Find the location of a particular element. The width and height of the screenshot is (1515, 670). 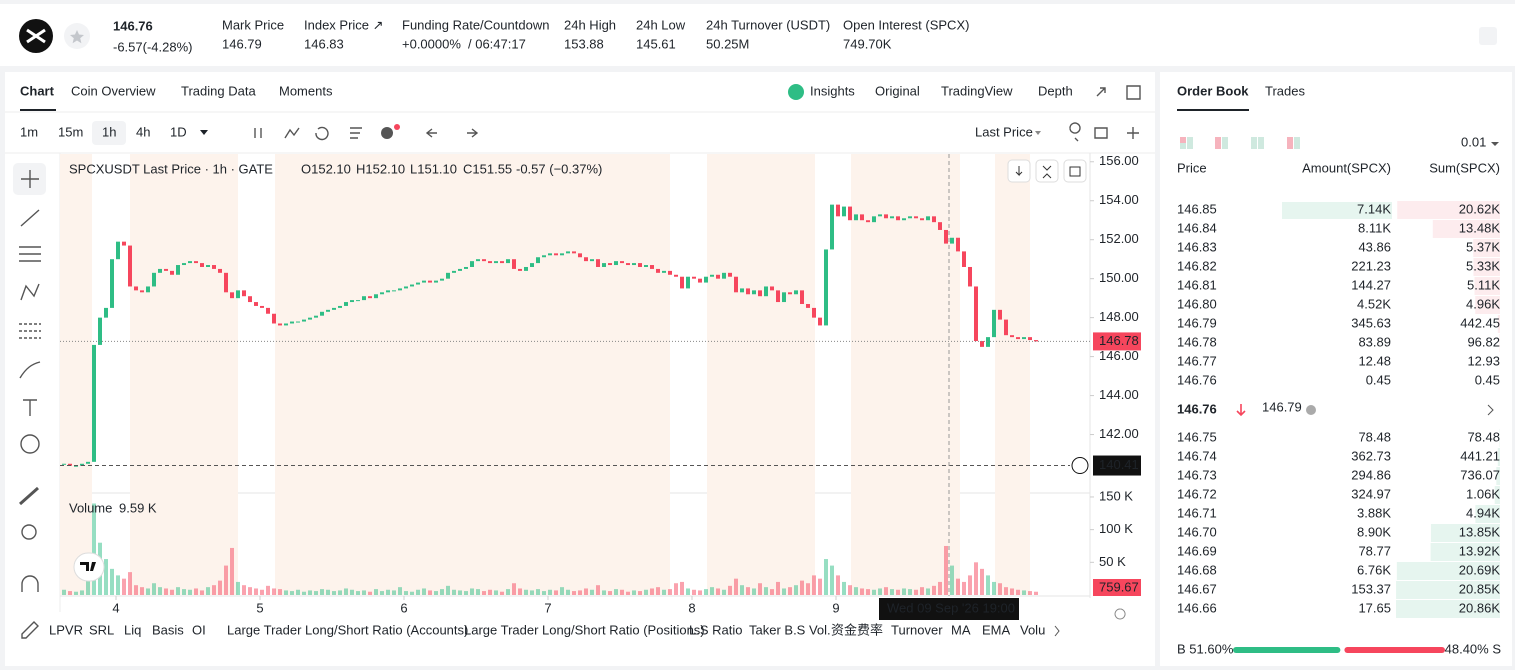

toolbar-icons is located at coordinates (696, 132).